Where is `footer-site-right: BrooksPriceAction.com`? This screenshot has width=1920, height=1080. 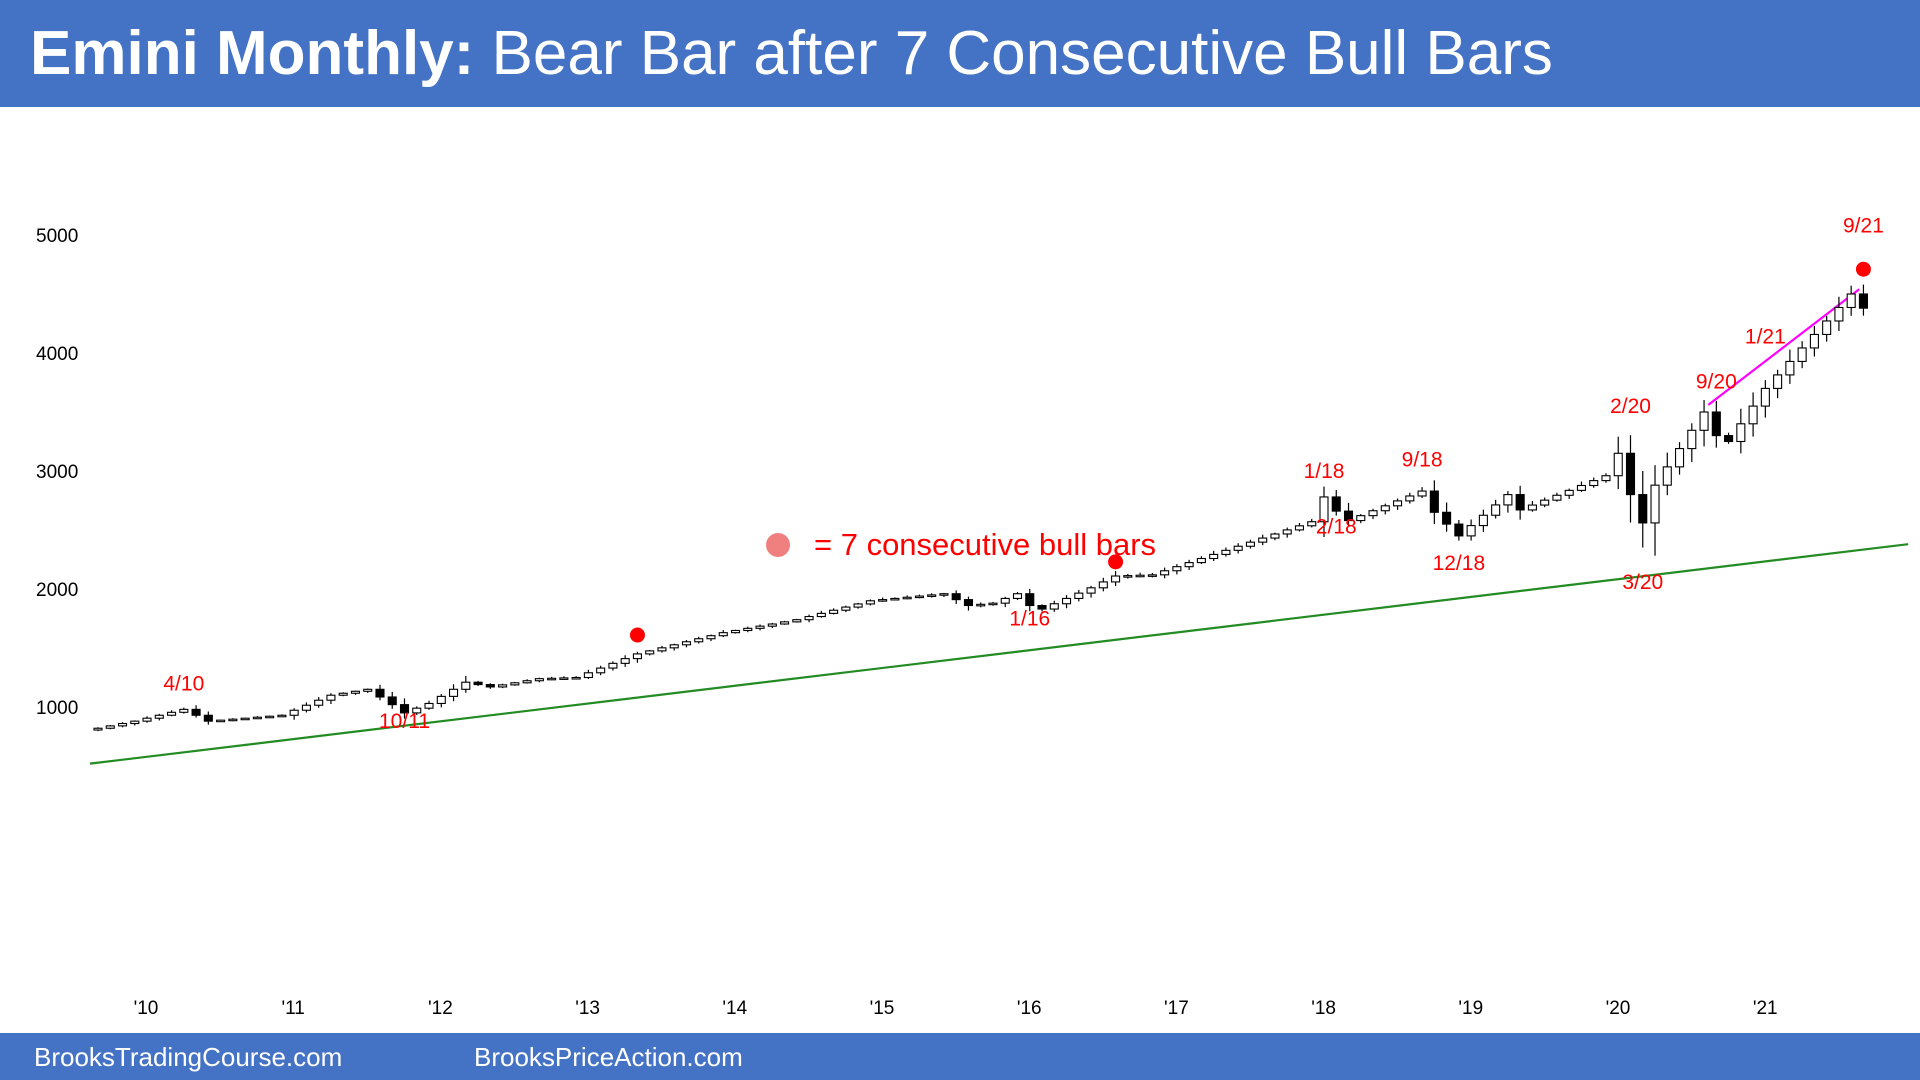 footer-site-right: BrooksPriceAction.com is located at coordinates (608, 1057).